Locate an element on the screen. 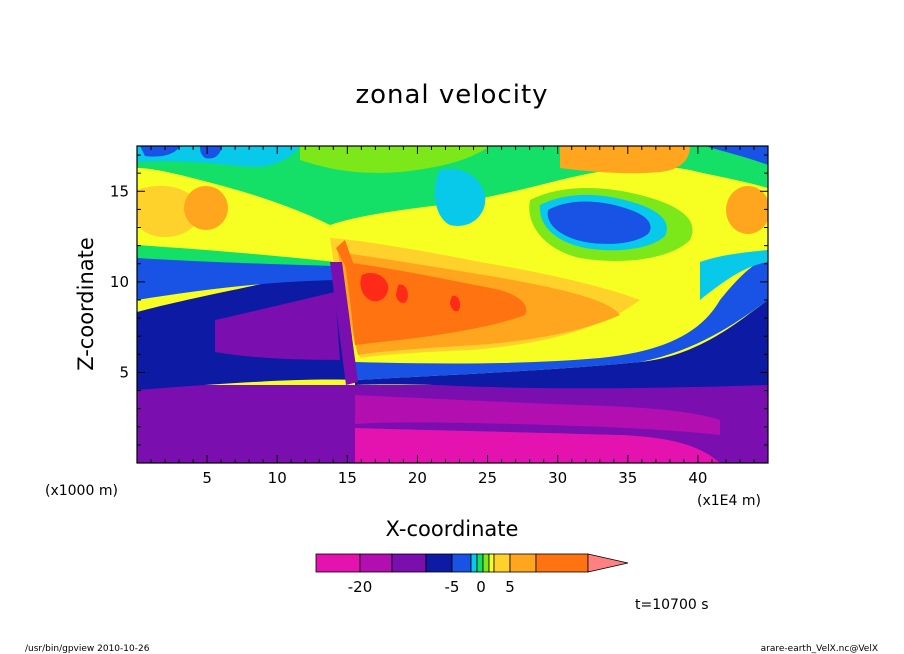 The height and width of the screenshot is (654, 904). x-tick-label: 10 is located at coordinates (277, 478).